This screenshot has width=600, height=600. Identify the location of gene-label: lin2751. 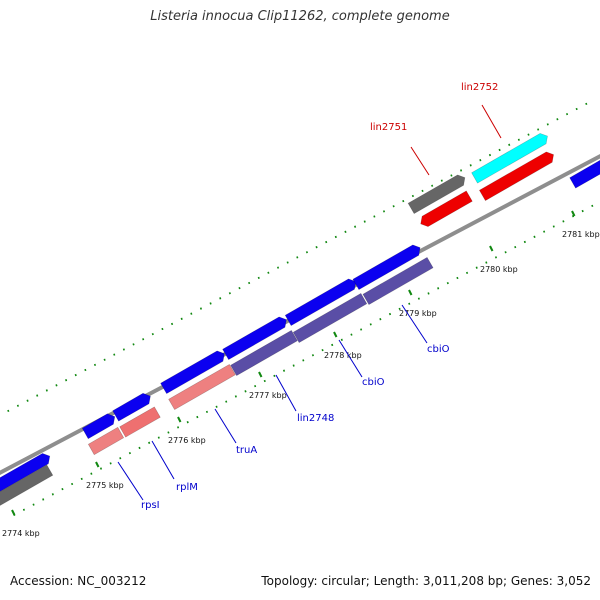
(388, 127).